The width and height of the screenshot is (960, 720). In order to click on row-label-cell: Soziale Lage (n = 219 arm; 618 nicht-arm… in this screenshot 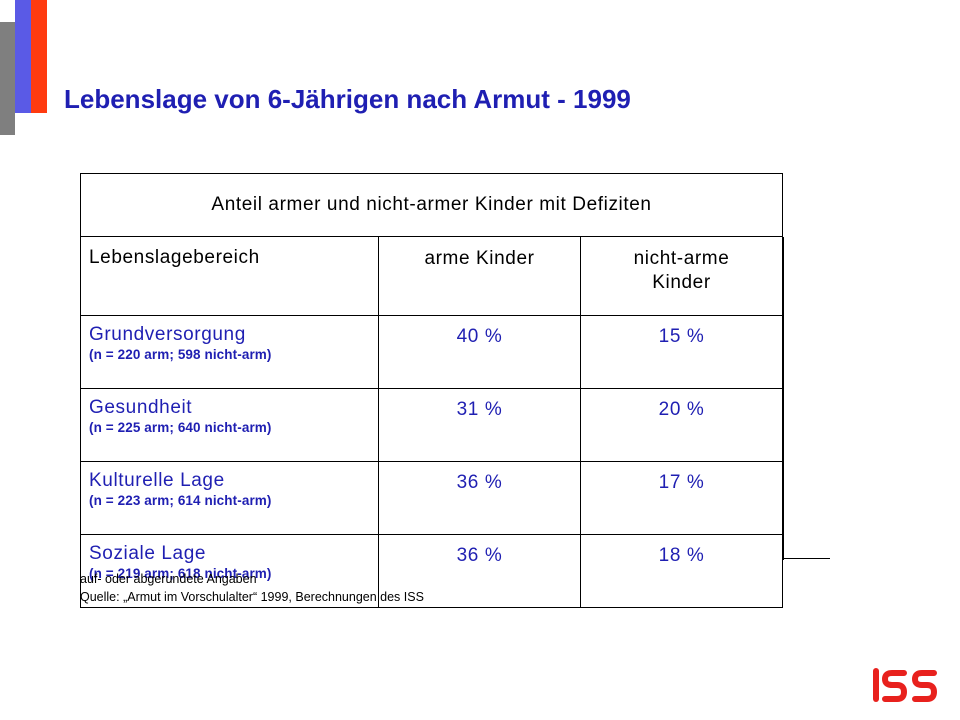, I will do `click(229, 571)`.